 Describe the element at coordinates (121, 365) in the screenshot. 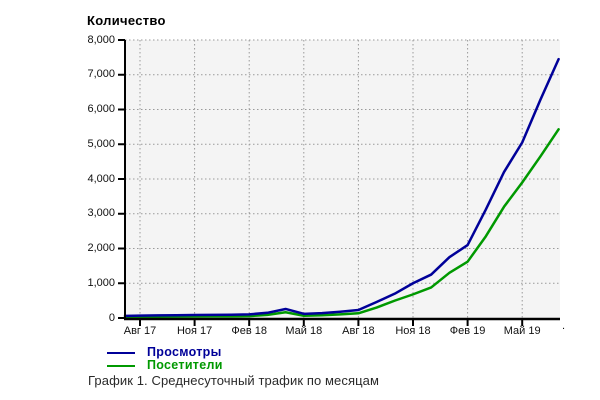

I see `visitors-line-swatch` at that location.